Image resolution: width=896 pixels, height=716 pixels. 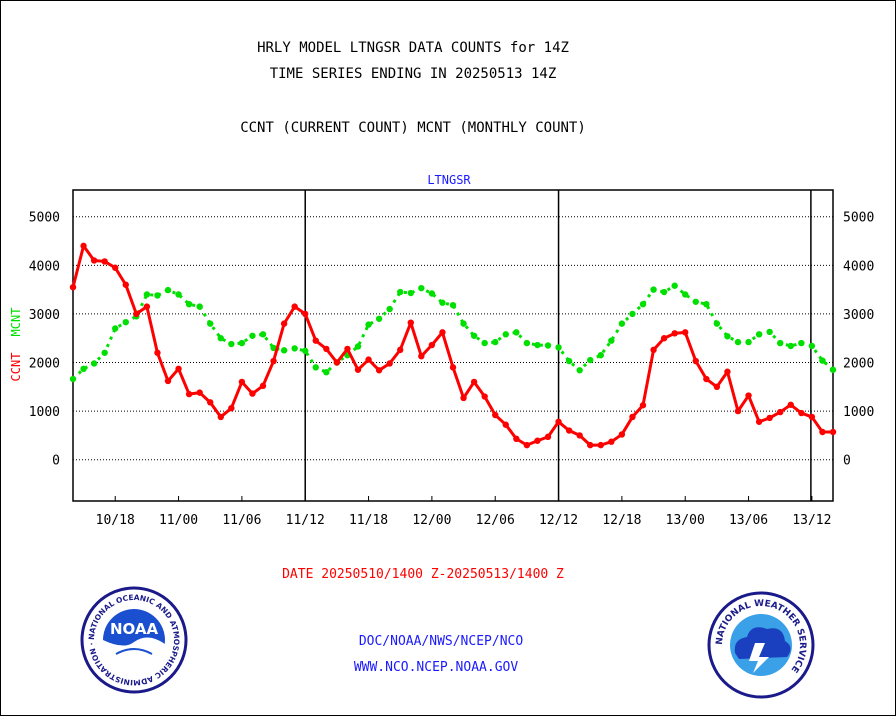 I want to click on y-tick-label-left-3000: 3000, so click(x=44, y=315).